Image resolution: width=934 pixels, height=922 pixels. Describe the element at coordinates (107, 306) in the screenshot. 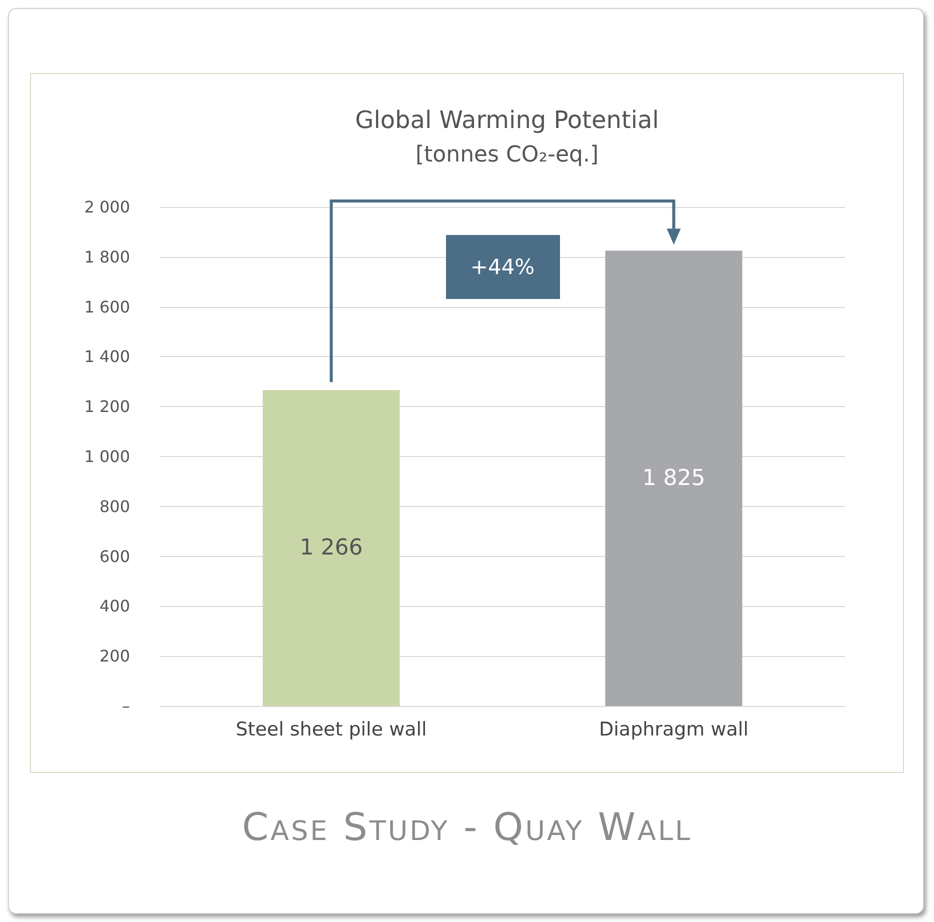

I see `y-tick-label: 1 600` at that location.